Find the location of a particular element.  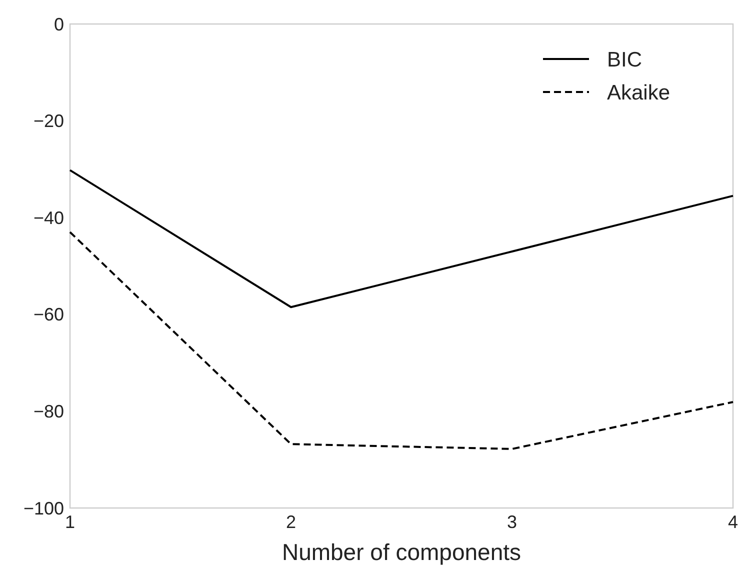

x-axis-title: Number of components is located at coordinates (402, 552).